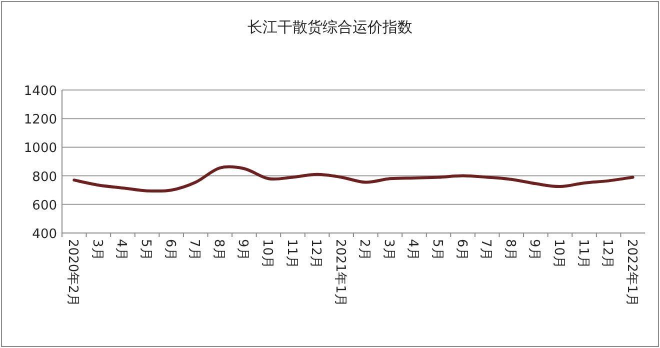 The height and width of the screenshot is (348, 660). What do you see at coordinates (72, 272) in the screenshot?
I see `x-tick-label: 2020年2月` at bounding box center [72, 272].